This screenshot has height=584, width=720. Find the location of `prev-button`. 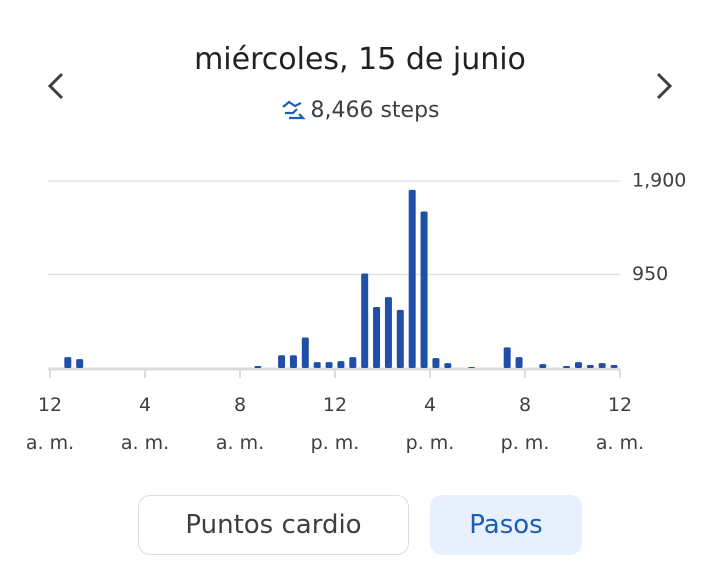

prev-button is located at coordinates (56, 86).